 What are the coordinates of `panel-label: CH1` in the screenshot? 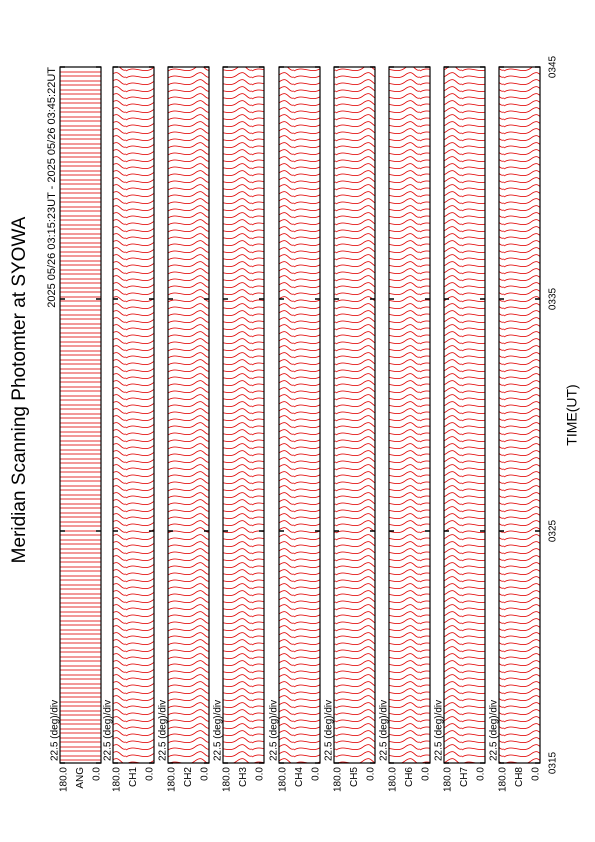 It's located at (133, 777).